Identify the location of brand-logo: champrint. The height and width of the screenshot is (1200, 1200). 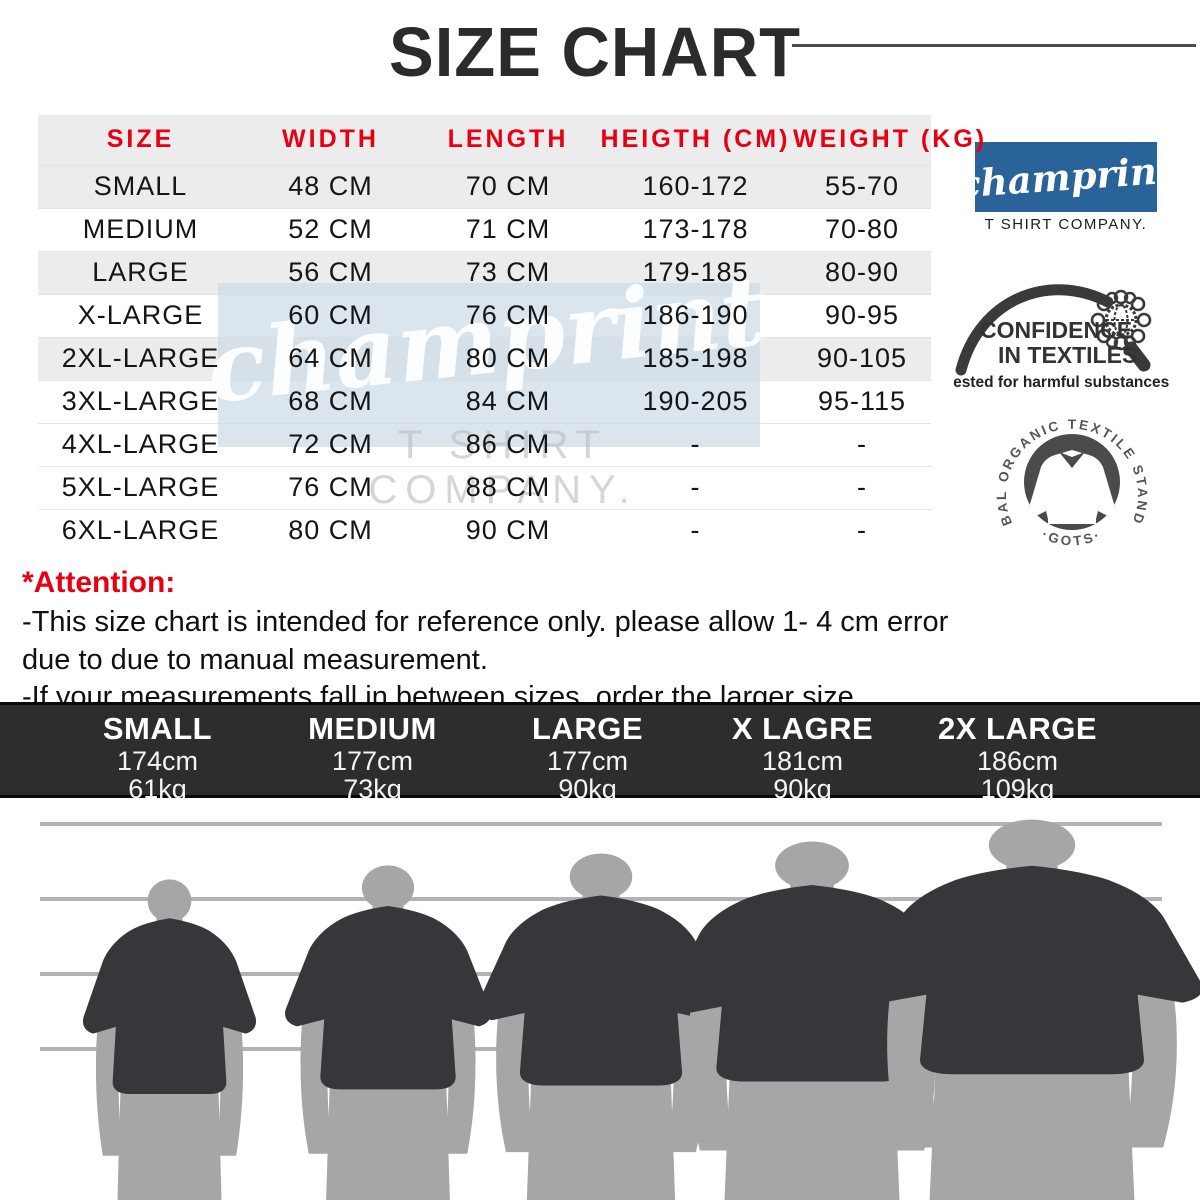
(1066, 177).